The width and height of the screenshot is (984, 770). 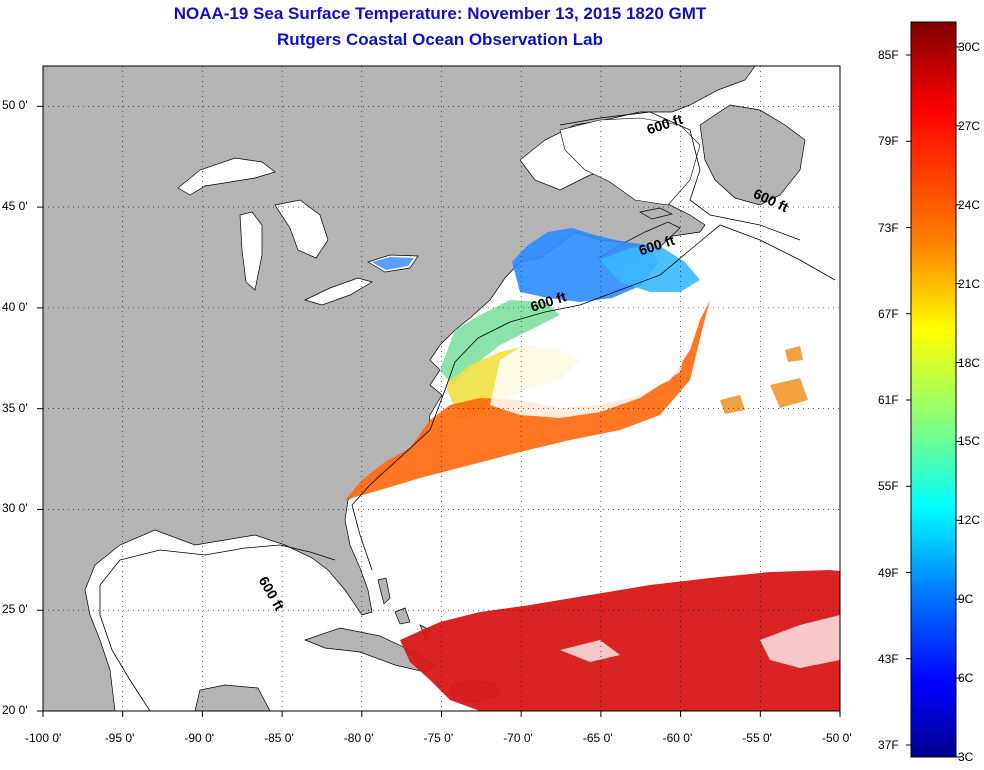 I want to click on lon-tick-label: -75 0', so click(x=438, y=738).